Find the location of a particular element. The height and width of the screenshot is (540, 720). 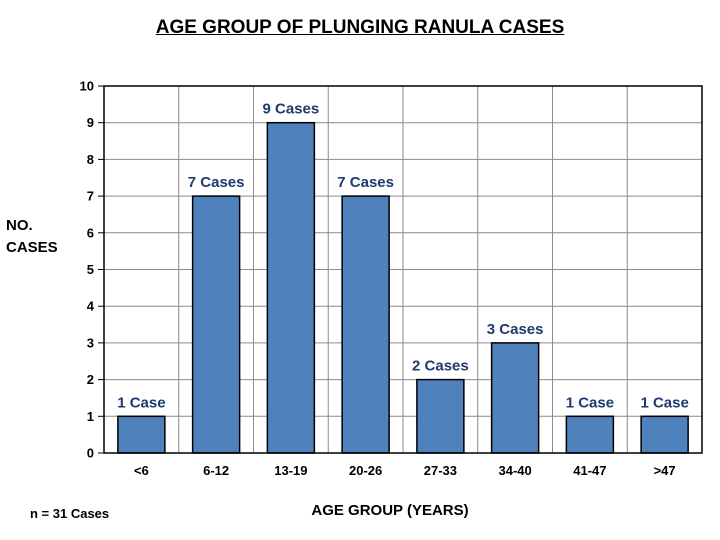

y-axis-label: NO. CASES is located at coordinates (32, 236).